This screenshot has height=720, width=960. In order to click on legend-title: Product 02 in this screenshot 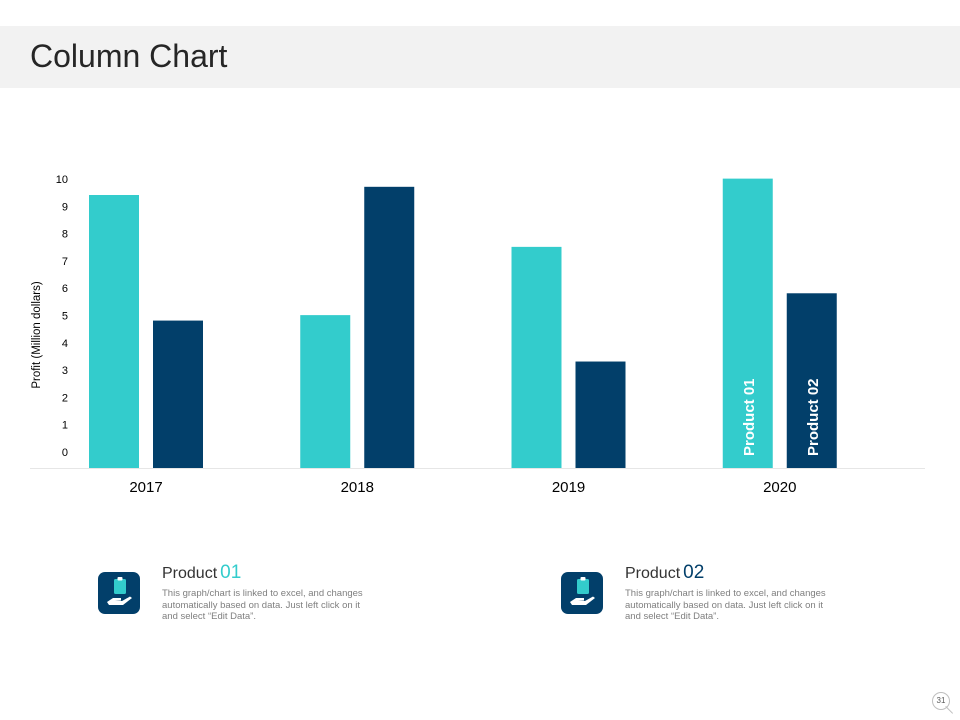, I will do `click(665, 572)`.